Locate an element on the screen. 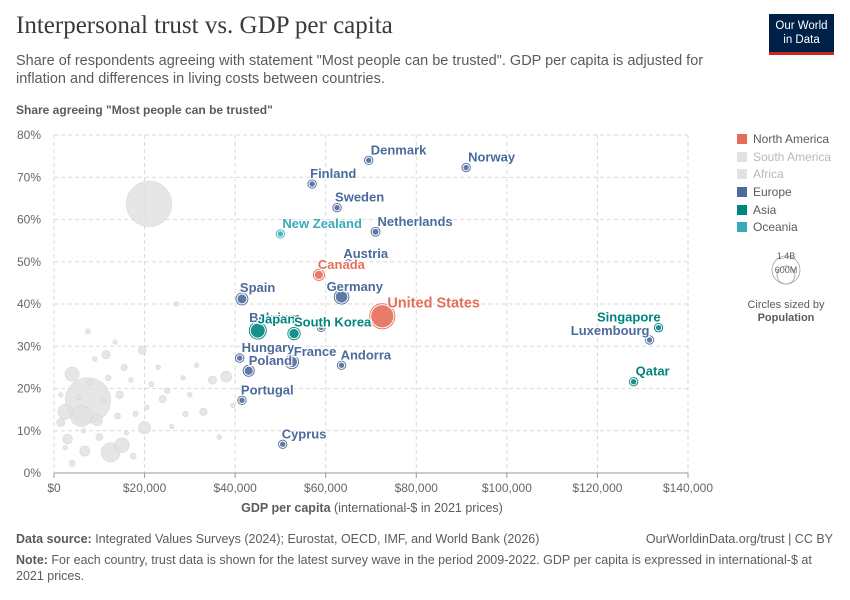  legend-item-africa: Africa is located at coordinates (792, 174).